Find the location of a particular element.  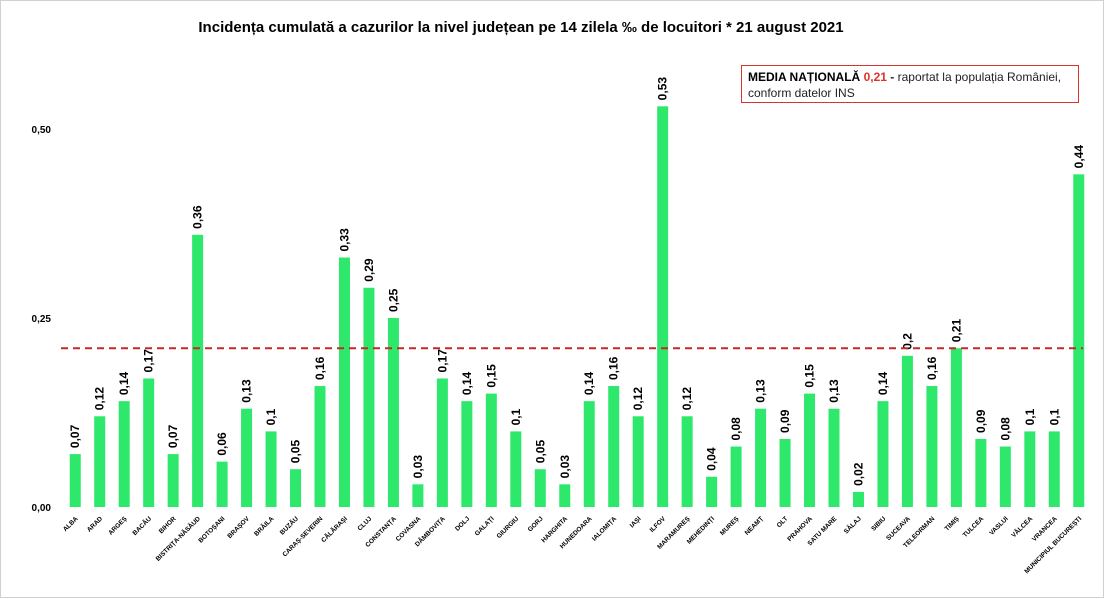

category-label: IAȘI is located at coordinates (636, 522).